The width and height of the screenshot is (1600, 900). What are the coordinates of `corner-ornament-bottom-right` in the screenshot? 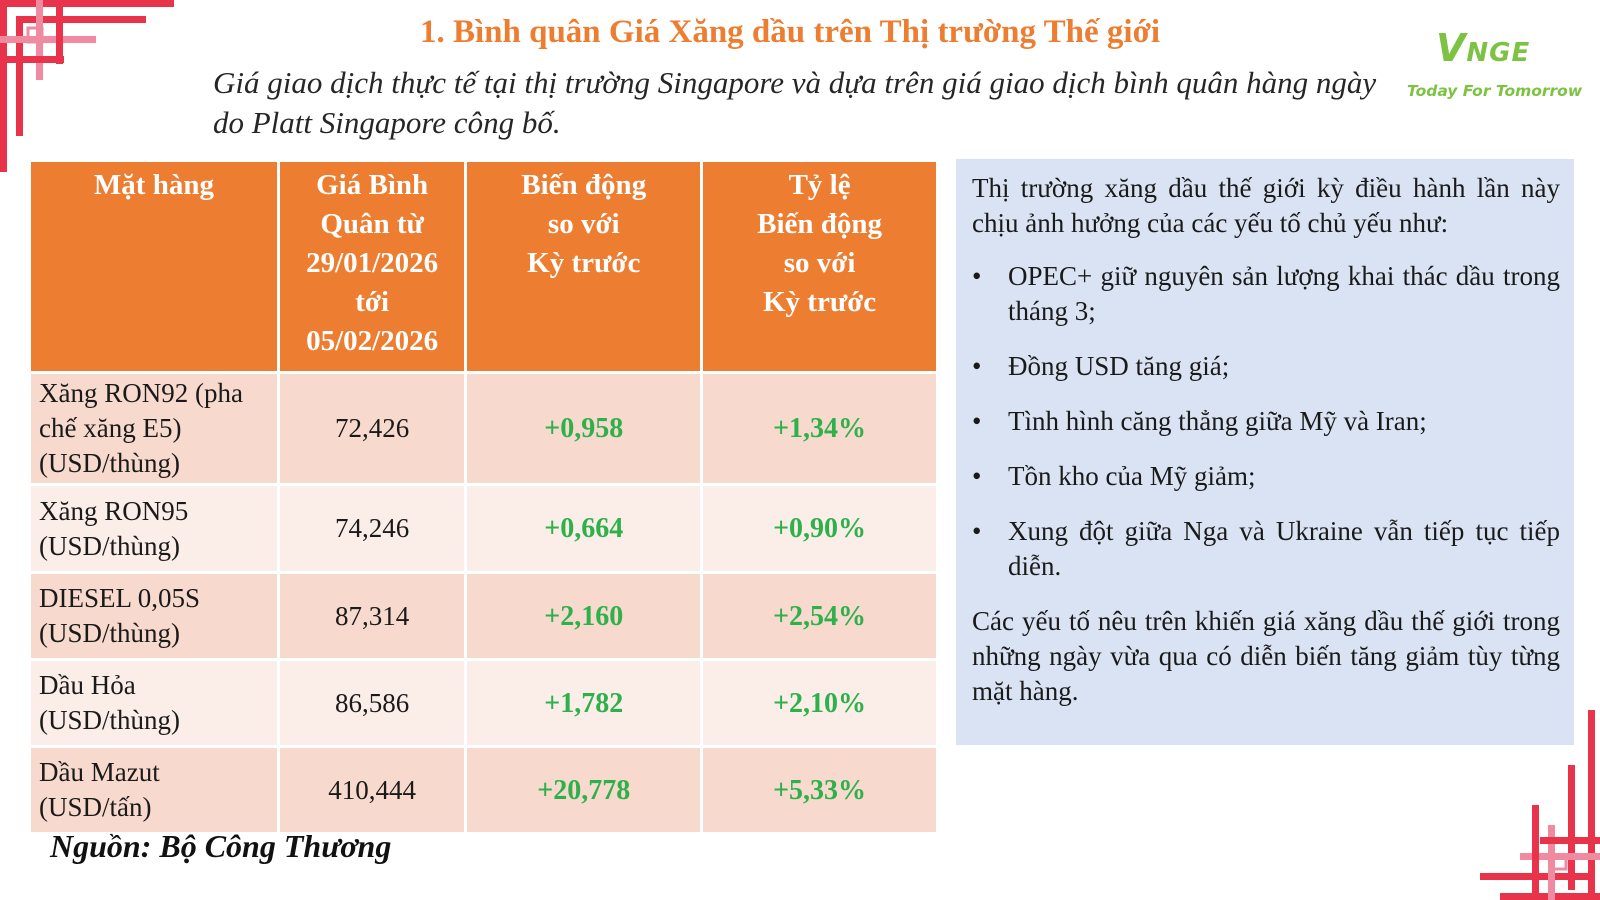 It's located at (1540, 805).